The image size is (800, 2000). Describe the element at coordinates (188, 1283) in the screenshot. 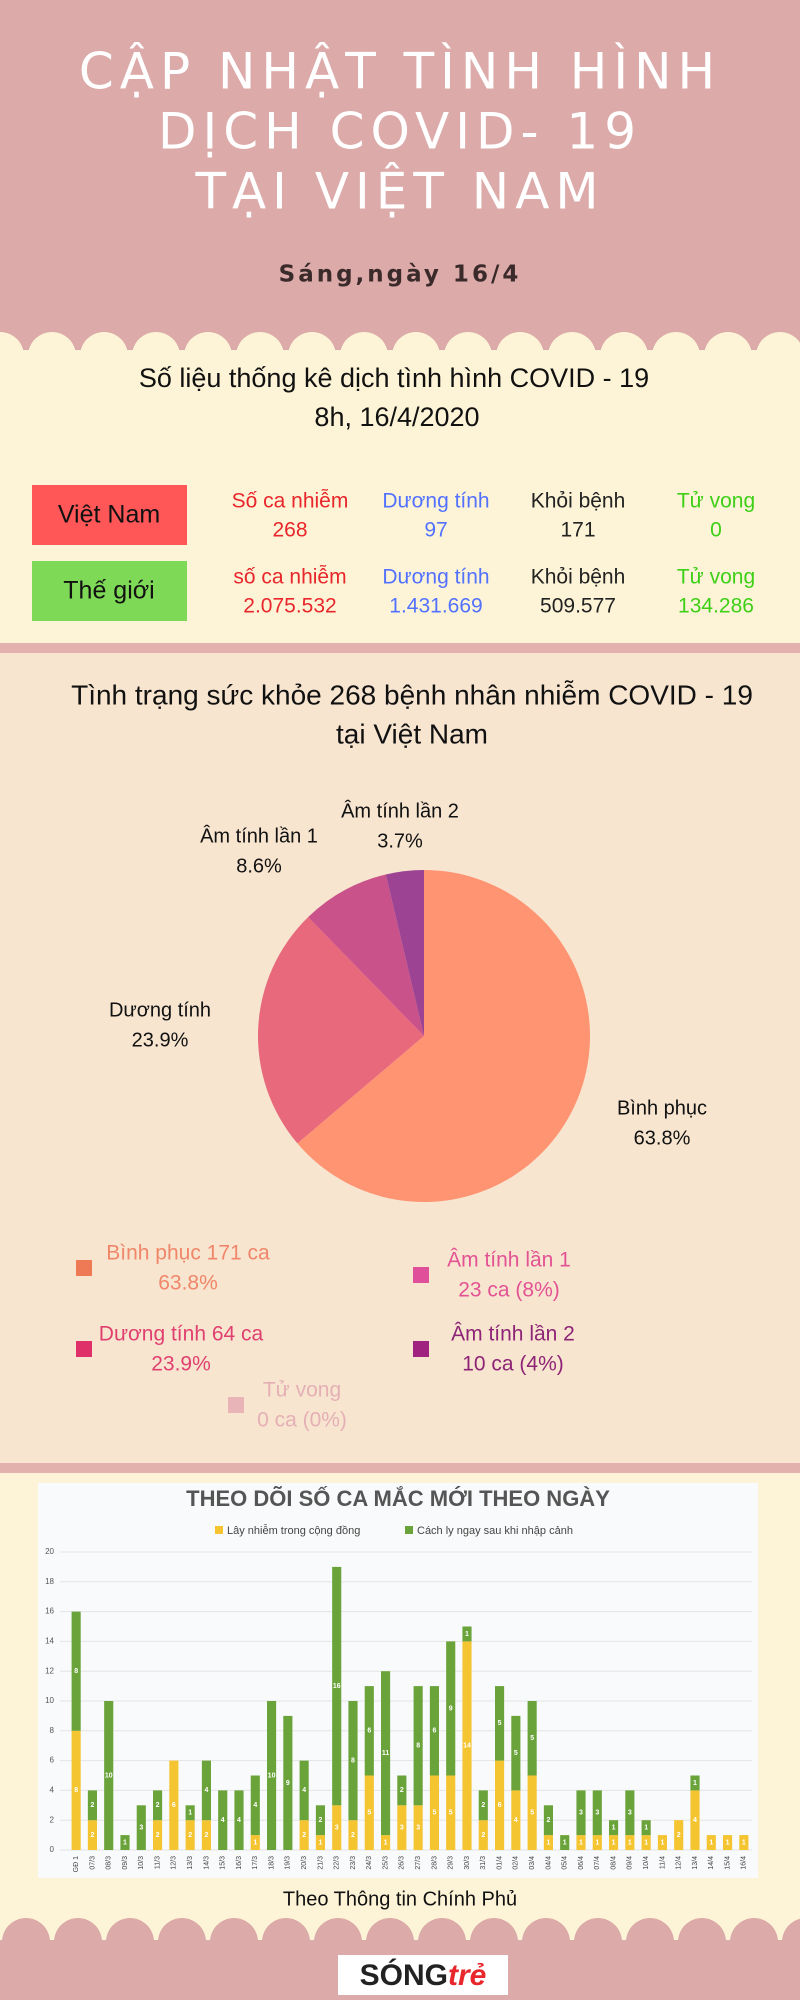

I see `legend-detail: 63.8%` at that location.